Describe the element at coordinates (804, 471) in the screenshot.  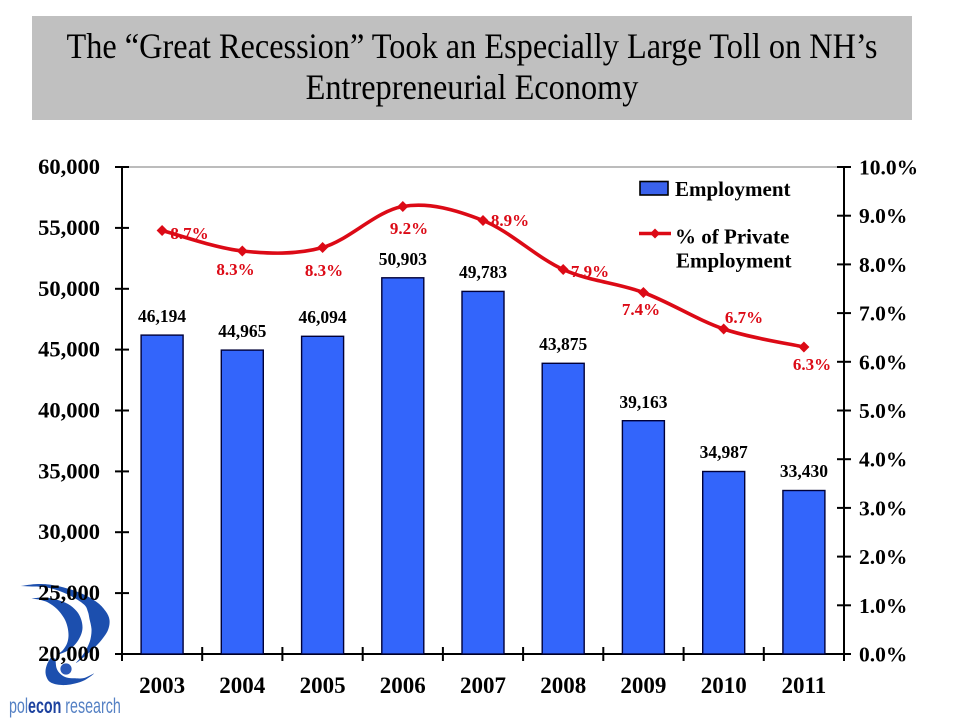
I see `svg-text: 33,430` at that location.